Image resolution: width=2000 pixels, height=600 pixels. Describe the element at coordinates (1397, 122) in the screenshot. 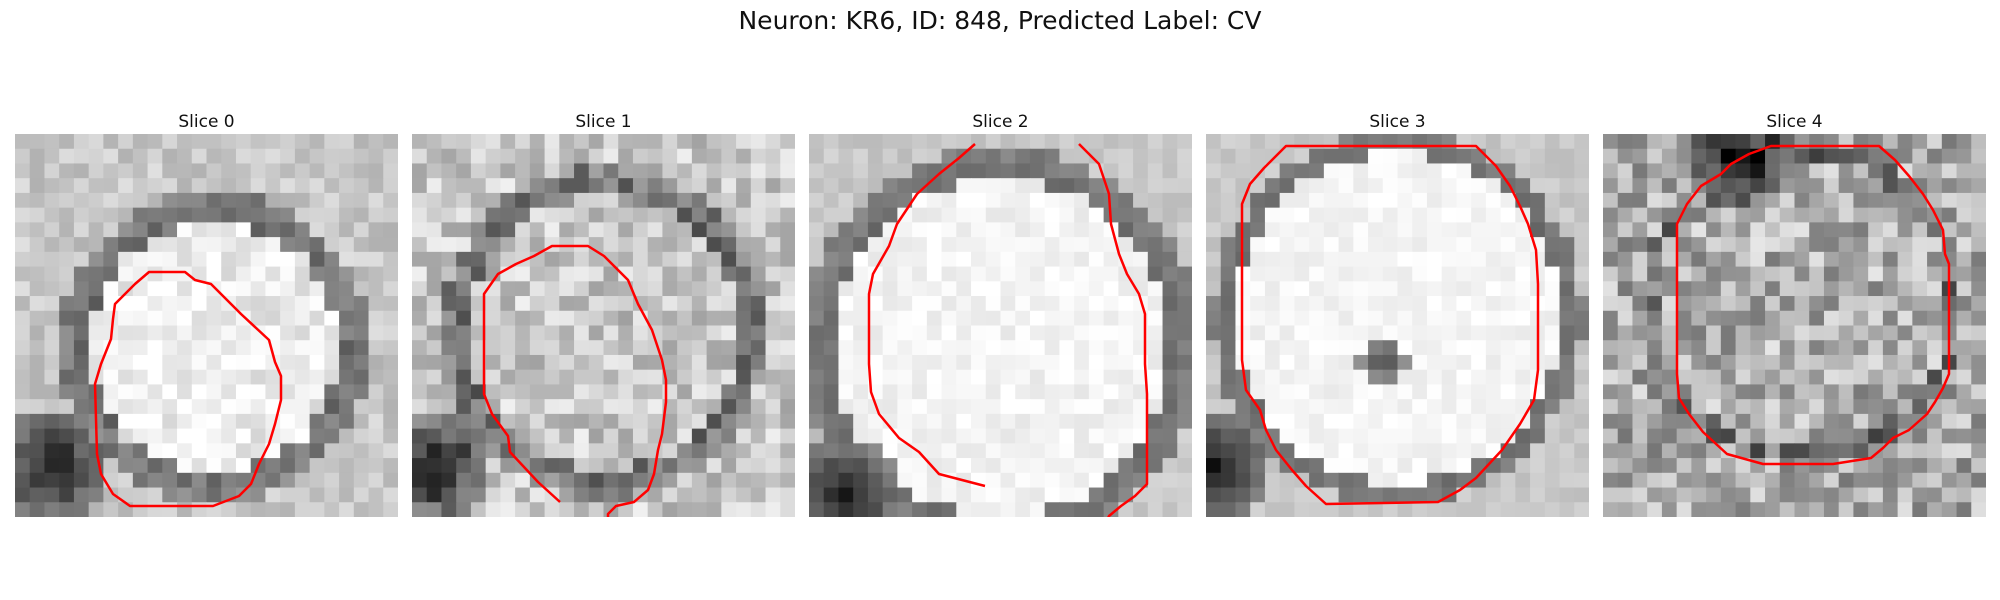

I see `slice-title: Slice 3` at that location.